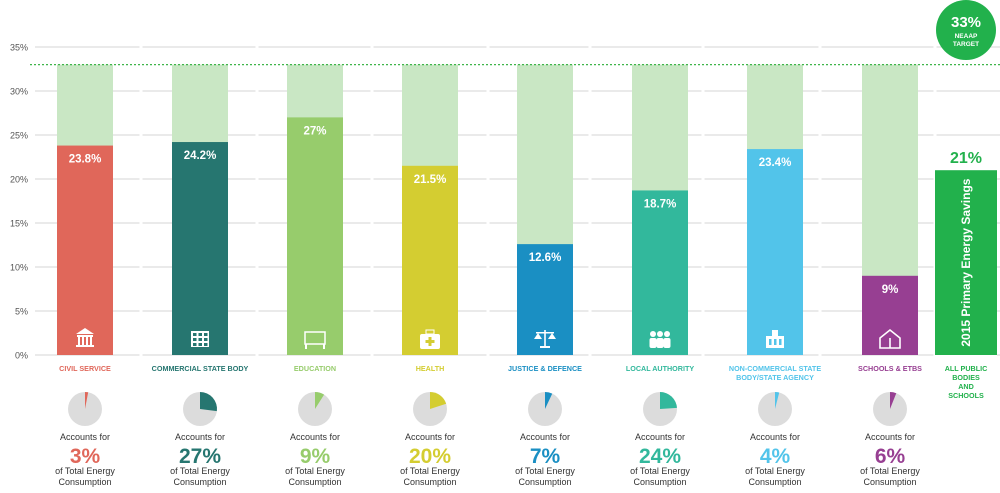 The image size is (1000, 493). I want to click on category-label: CIVIL SERVICE, so click(85, 368).